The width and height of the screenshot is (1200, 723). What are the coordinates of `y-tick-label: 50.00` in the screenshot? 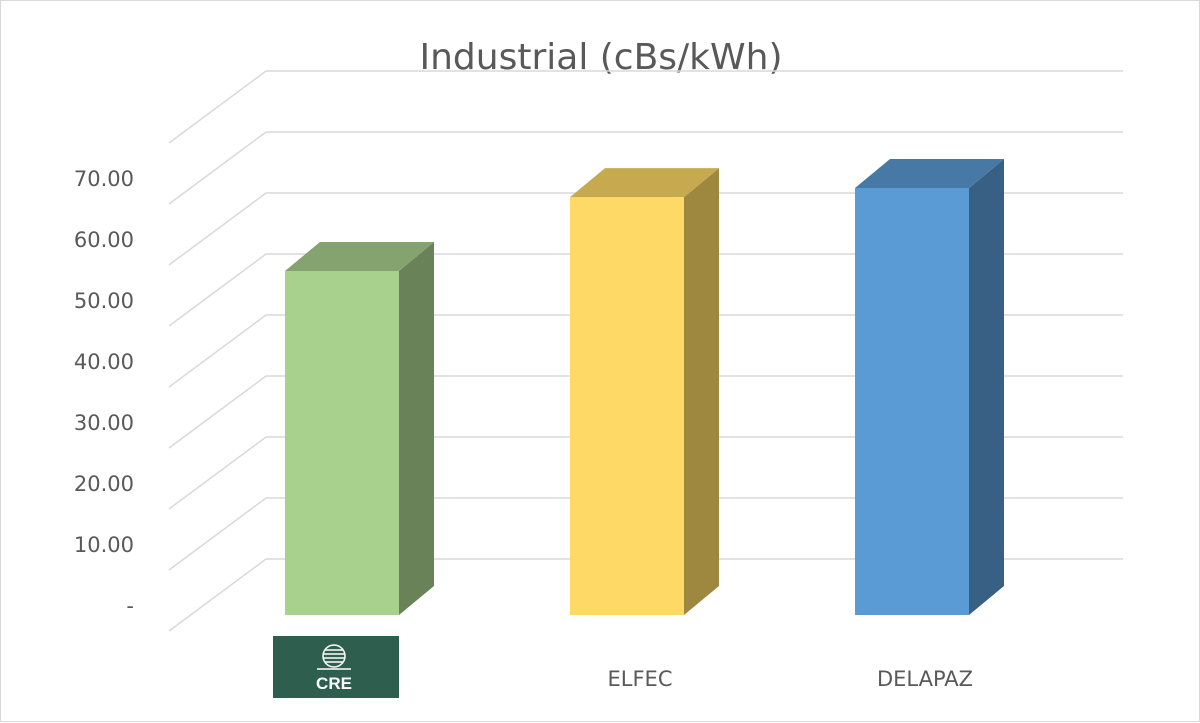 It's located at (104, 301).